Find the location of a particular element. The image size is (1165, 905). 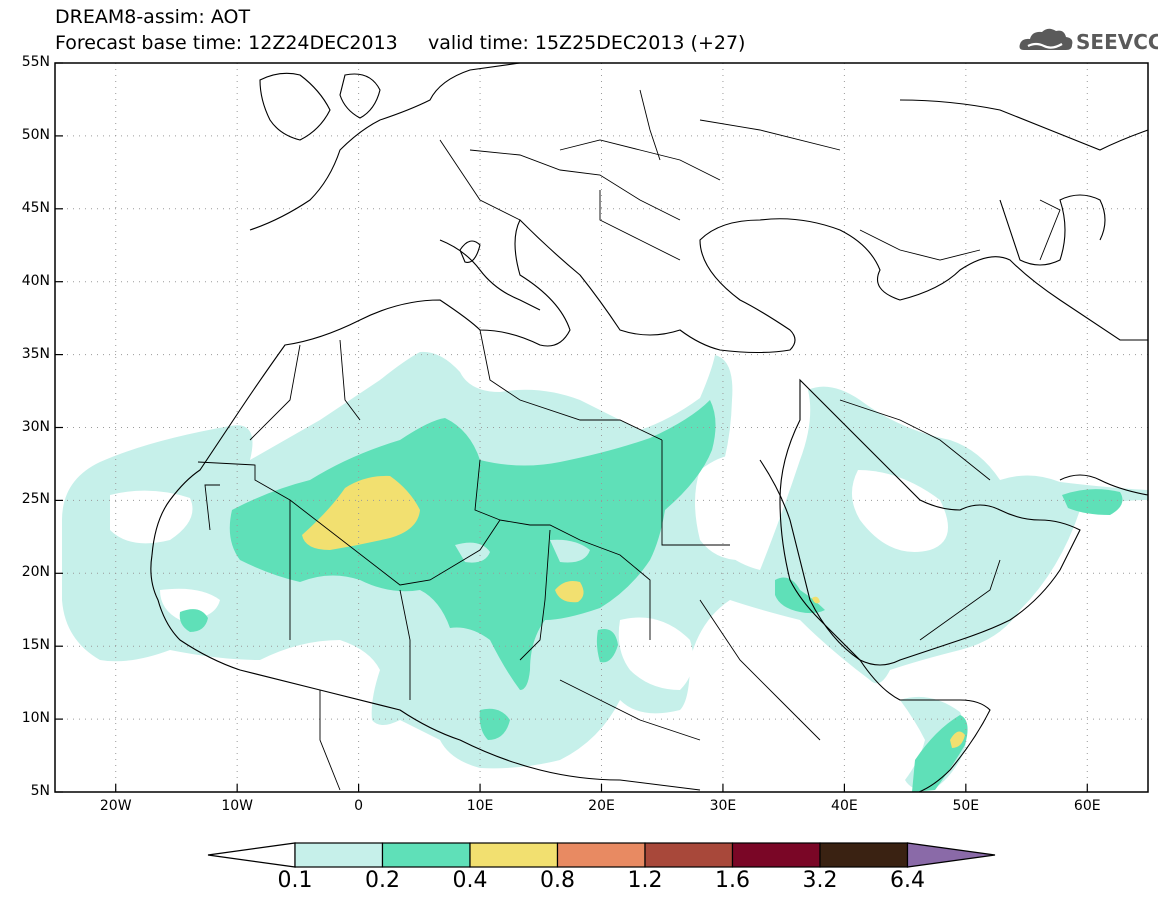

colorbar-threshold-label: 0.1 is located at coordinates (295, 880).